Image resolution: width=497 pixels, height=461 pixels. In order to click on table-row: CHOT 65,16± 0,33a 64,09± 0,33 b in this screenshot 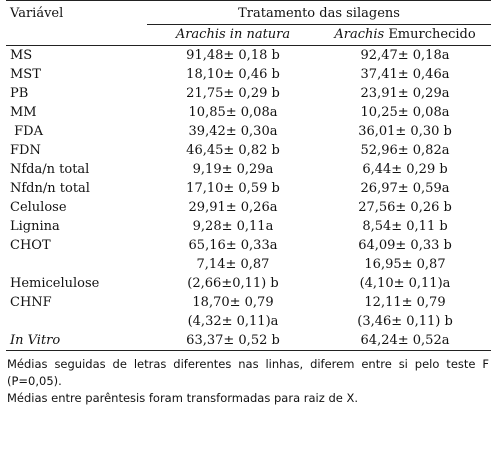, I will do `click(248, 245)`.